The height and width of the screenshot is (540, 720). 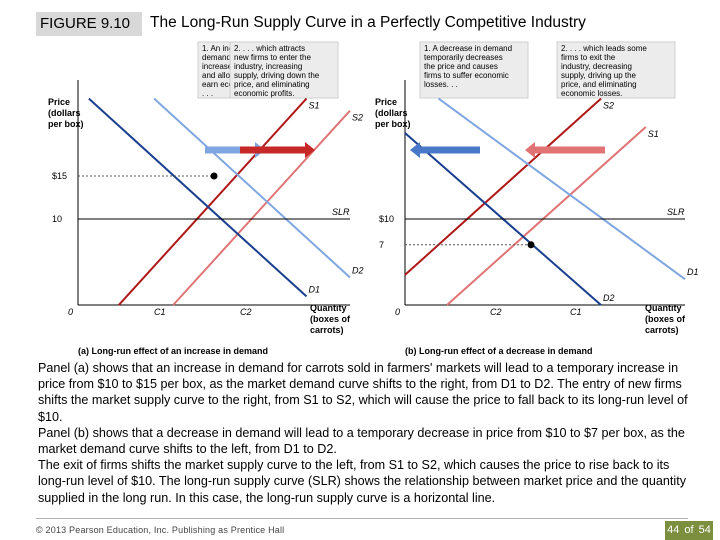 I want to click on annotation-text-line: 2. . . . which leads some, so click(x=604, y=48).